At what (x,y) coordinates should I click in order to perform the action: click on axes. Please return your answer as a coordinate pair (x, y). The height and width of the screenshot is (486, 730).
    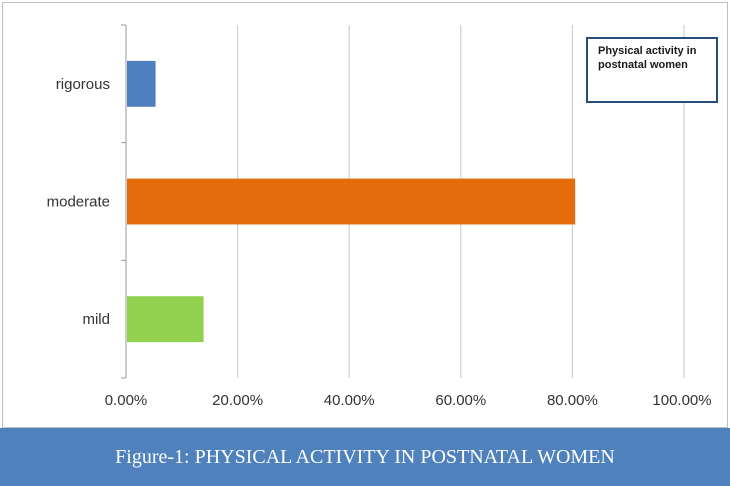
    Looking at the image, I should click on (124, 201).